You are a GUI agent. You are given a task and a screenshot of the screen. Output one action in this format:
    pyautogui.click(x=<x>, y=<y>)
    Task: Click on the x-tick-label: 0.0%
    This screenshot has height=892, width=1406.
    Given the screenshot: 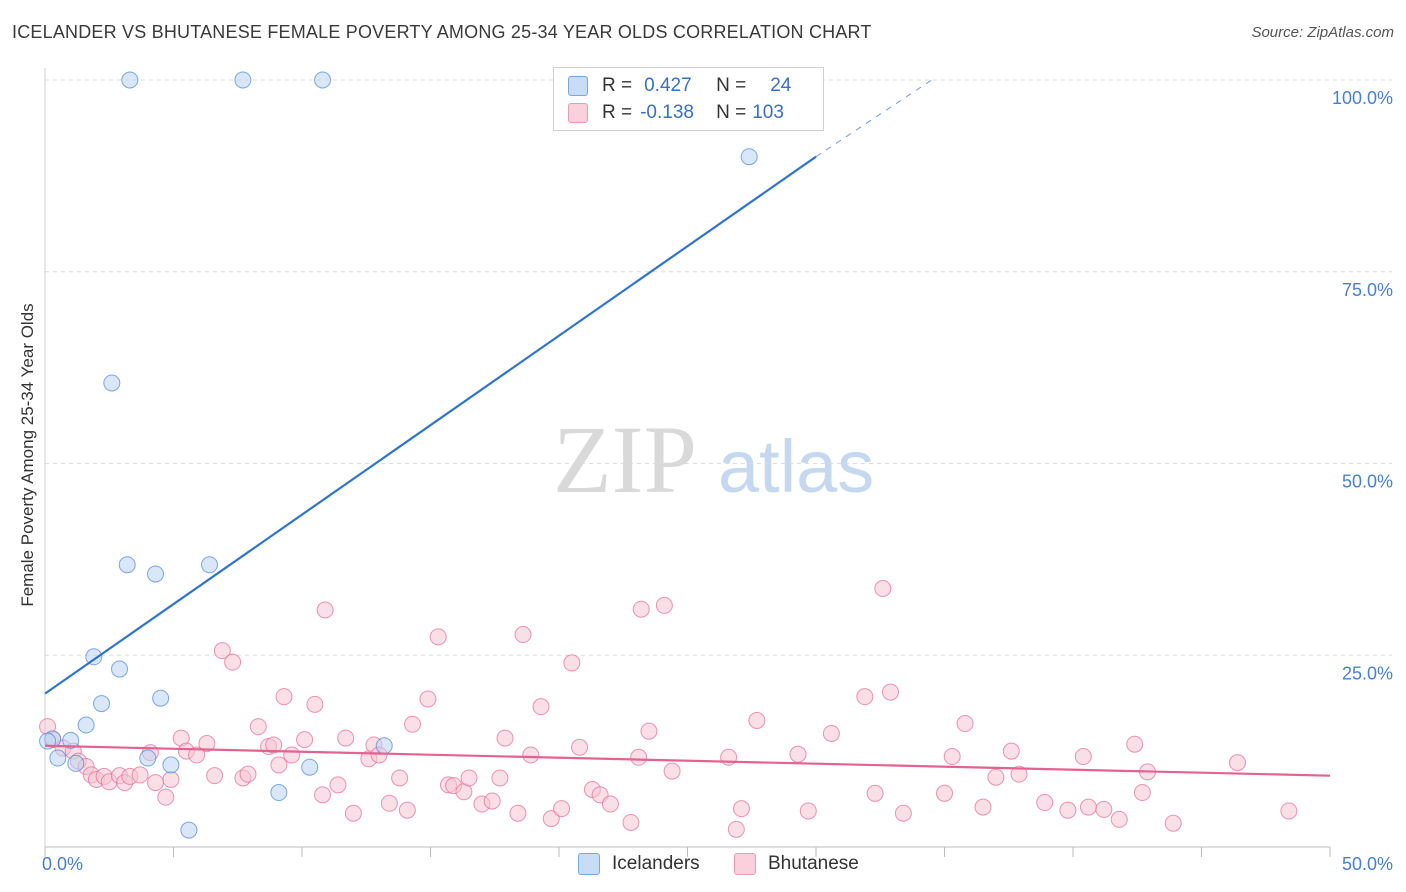 What is the action you would take?
    pyautogui.click(x=62, y=864)
    